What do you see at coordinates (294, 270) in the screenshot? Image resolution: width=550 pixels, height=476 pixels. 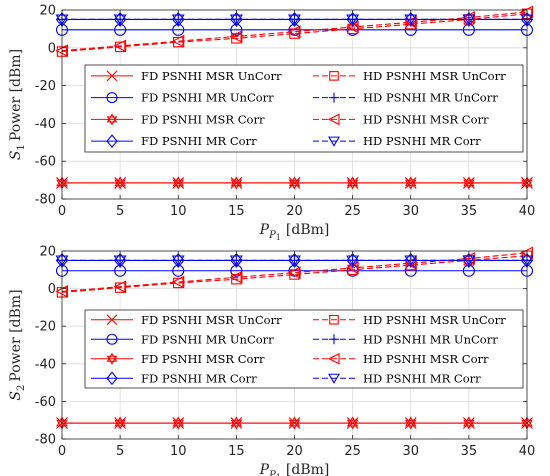 I see `series-fd-psnhi-mr-uncorr` at bounding box center [294, 270].